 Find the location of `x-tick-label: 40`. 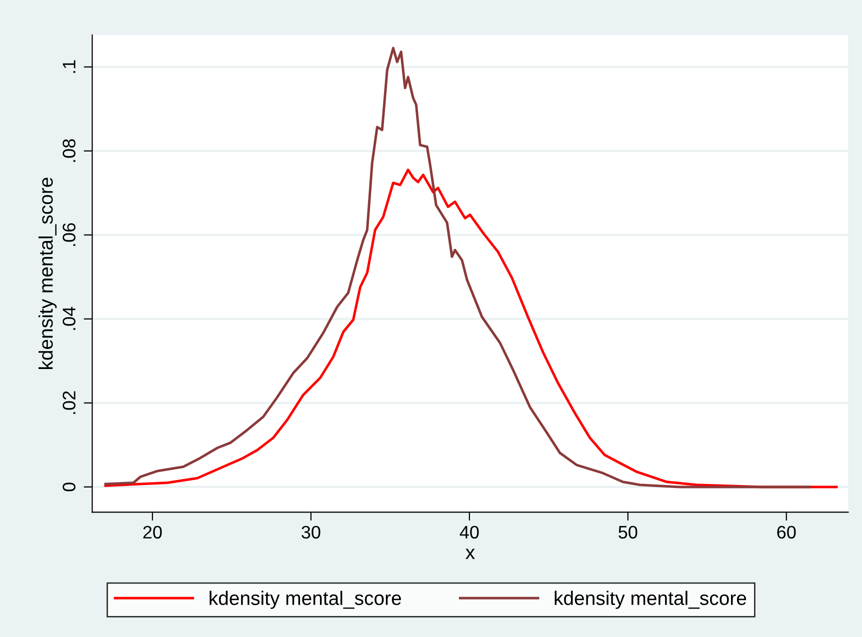

x-tick-label: 40 is located at coordinates (469, 532).